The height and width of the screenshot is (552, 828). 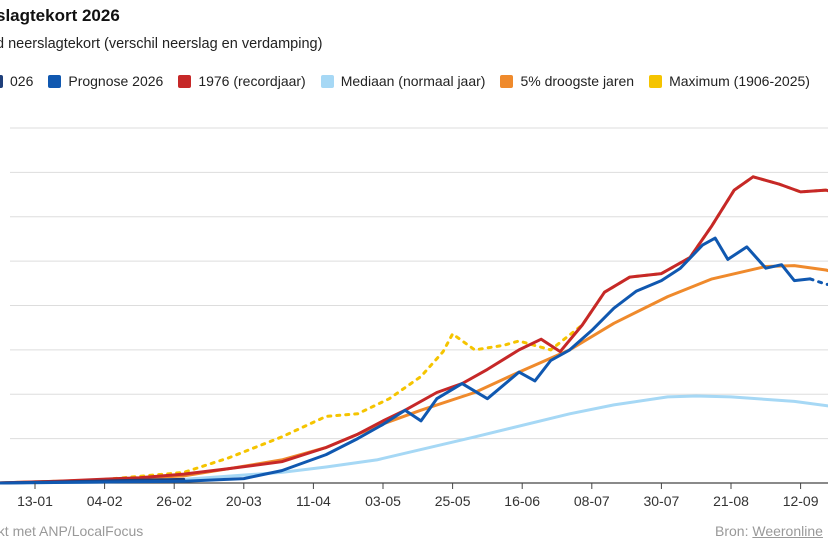 I want to click on footer-source-link: Weeronline, so click(x=787, y=531).